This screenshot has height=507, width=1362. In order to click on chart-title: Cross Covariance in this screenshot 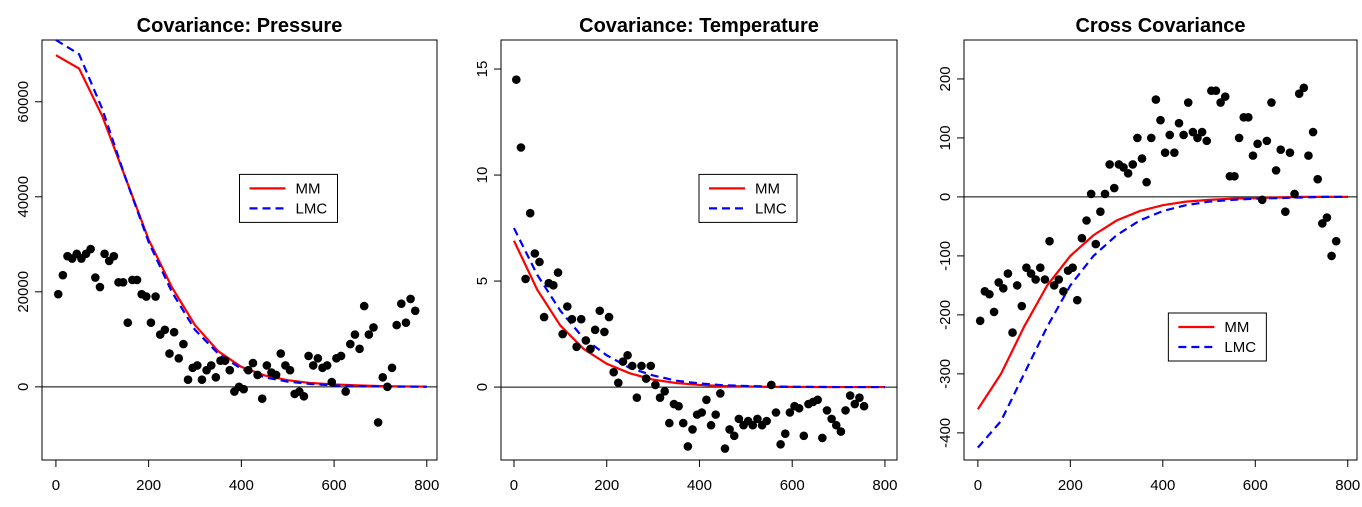, I will do `click(1160, 26)`.